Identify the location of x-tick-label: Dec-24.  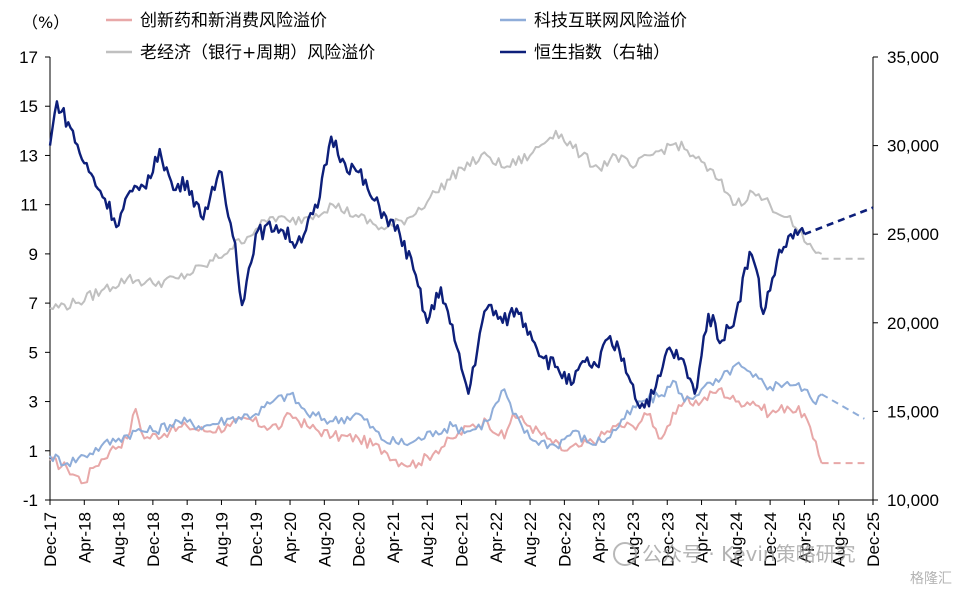
(770, 539).